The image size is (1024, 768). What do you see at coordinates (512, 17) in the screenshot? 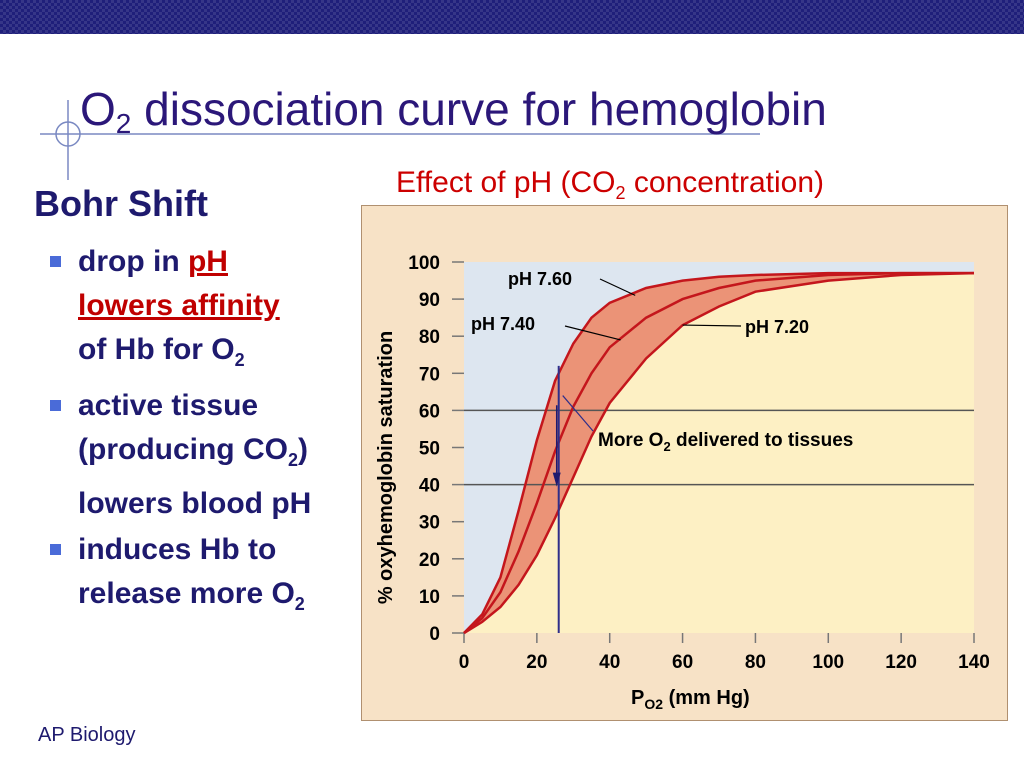
I see `top-decorative-bar` at bounding box center [512, 17].